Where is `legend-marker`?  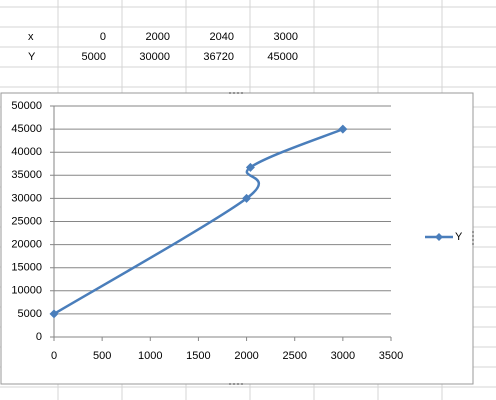 legend-marker is located at coordinates (439, 237).